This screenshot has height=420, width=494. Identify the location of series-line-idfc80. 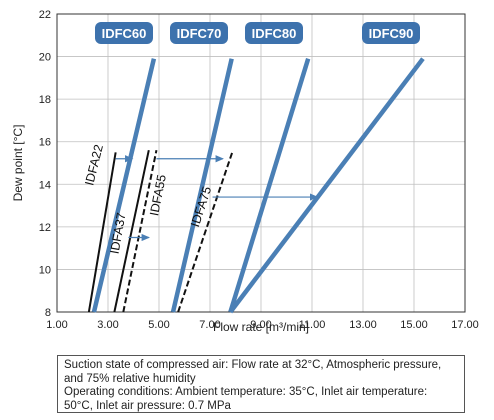
(269, 185).